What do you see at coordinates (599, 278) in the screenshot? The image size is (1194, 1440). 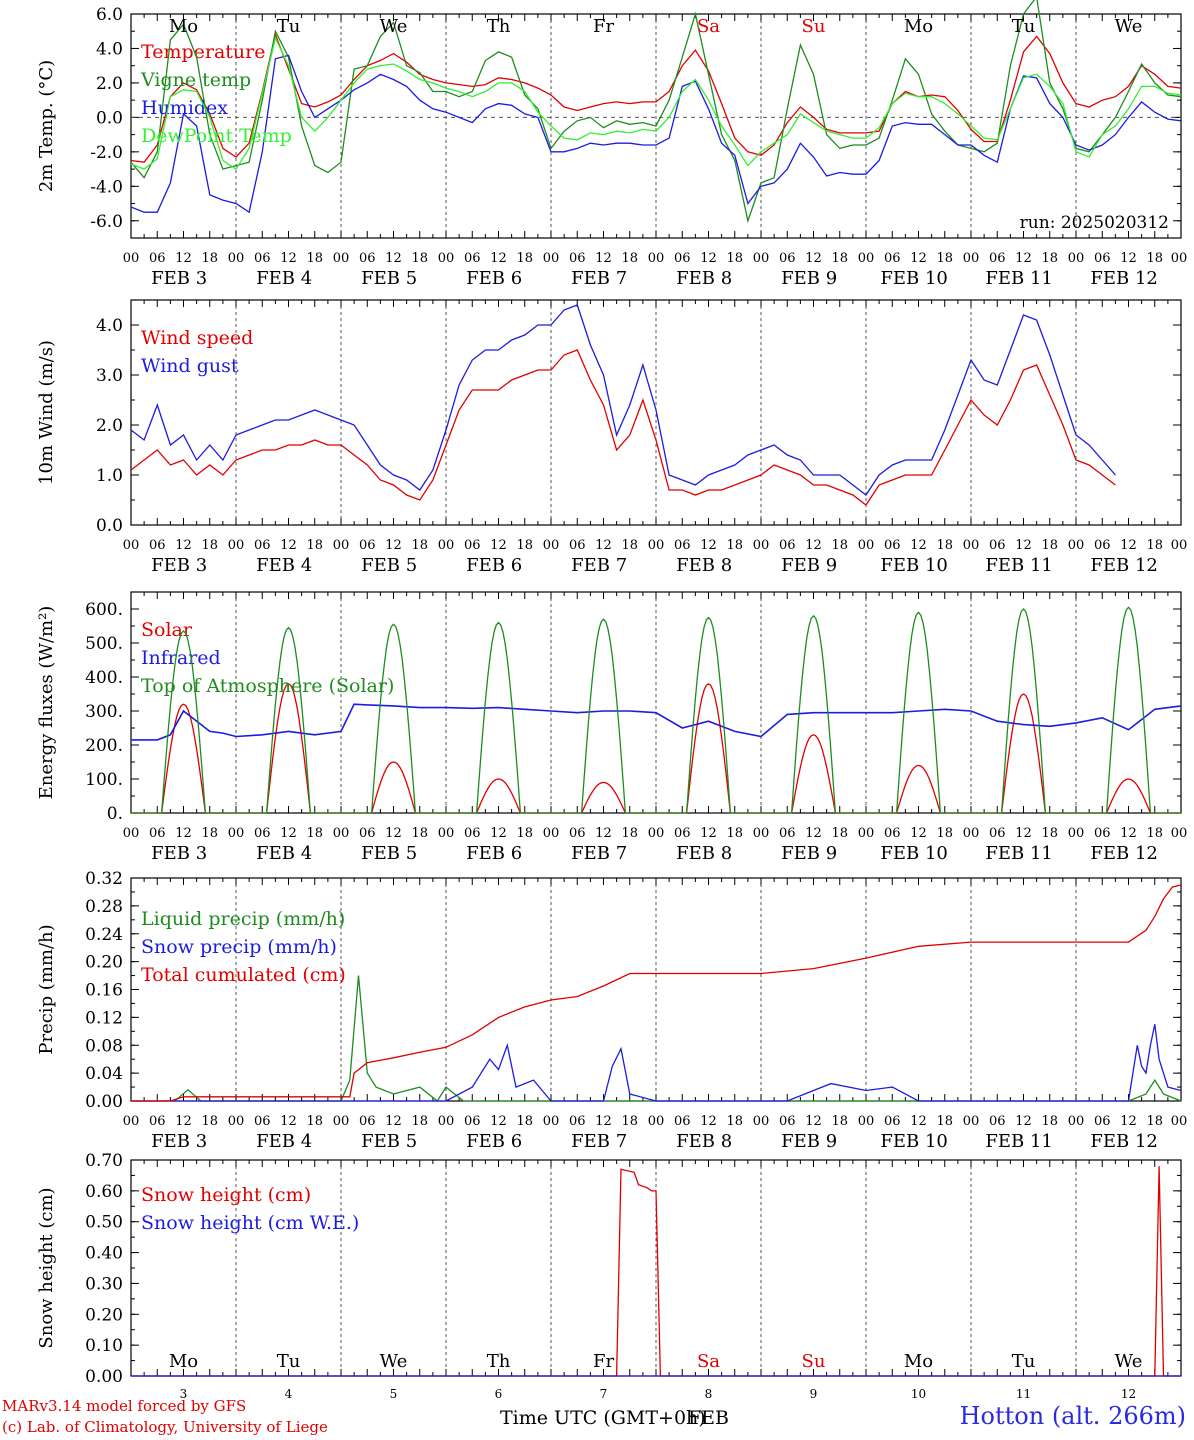 I see `date-label: FEB 7` at bounding box center [599, 278].